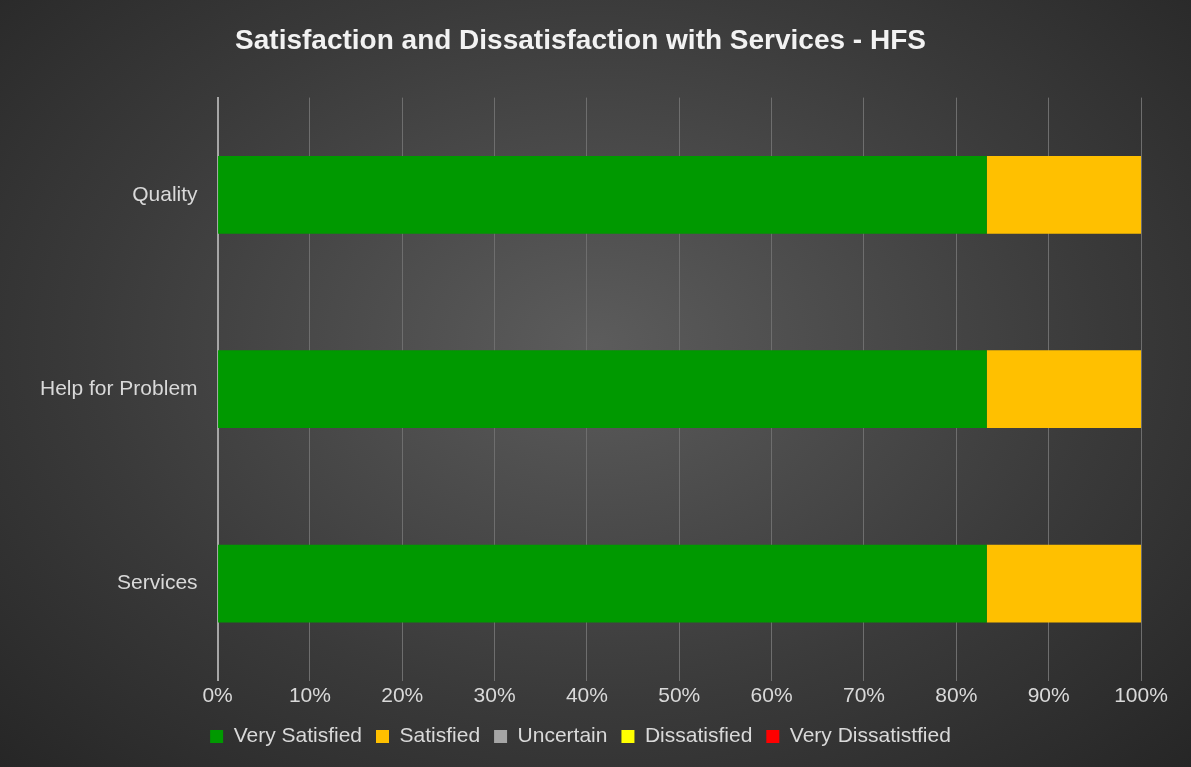  What do you see at coordinates (217, 695) in the screenshot?
I see `x-tick-label: 0%` at bounding box center [217, 695].